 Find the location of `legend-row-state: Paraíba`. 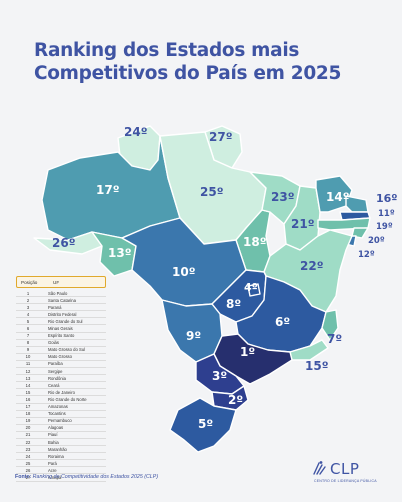

legend-row-state: Paraíba is located at coordinates (55, 364).